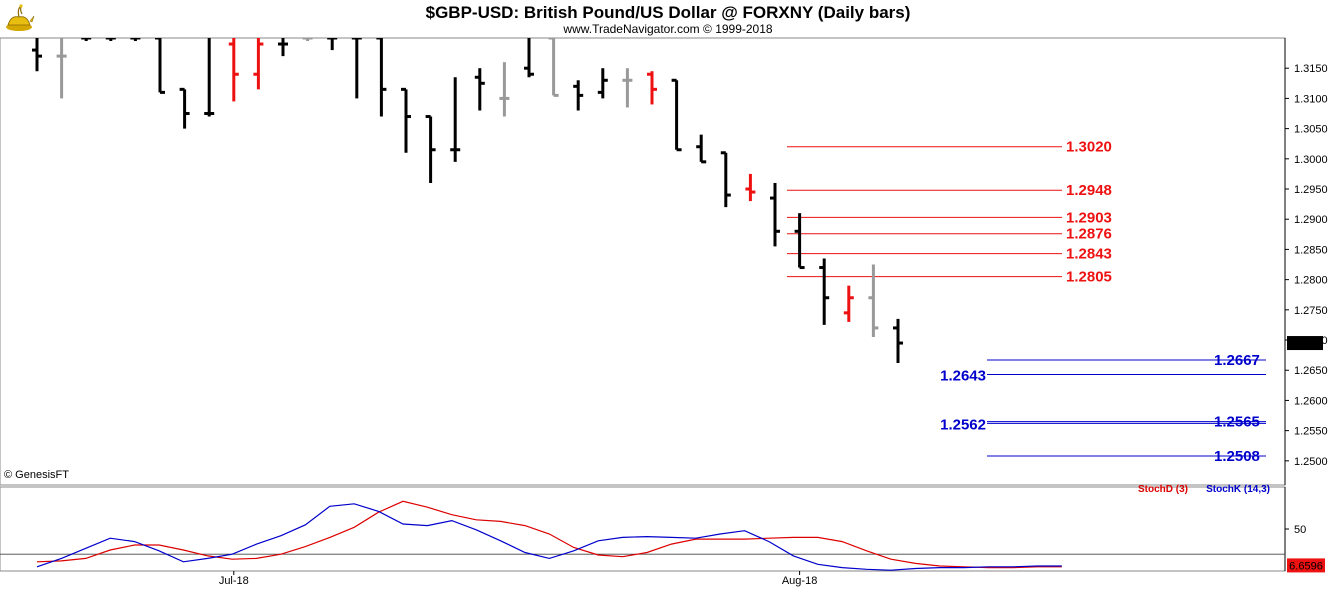  I want to click on stochastic-last-value-badge, so click(1306, 565).